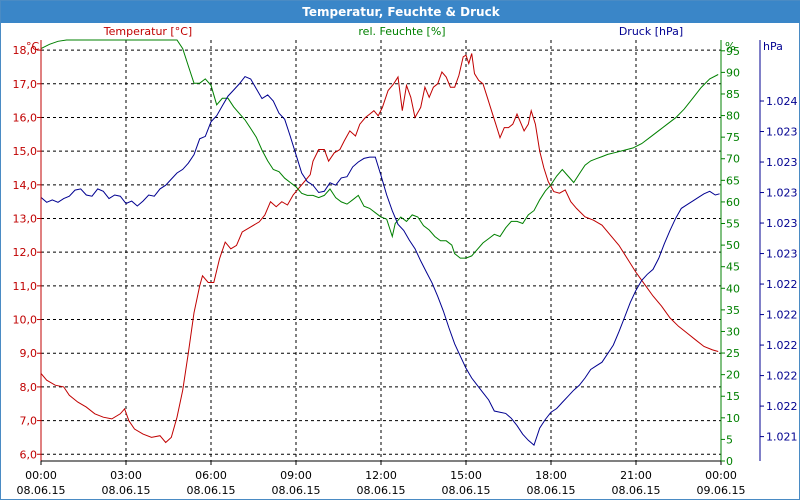 Image resolution: width=800 pixels, height=500 pixels. I want to click on y-tick-label-humidity: 75, so click(733, 137).